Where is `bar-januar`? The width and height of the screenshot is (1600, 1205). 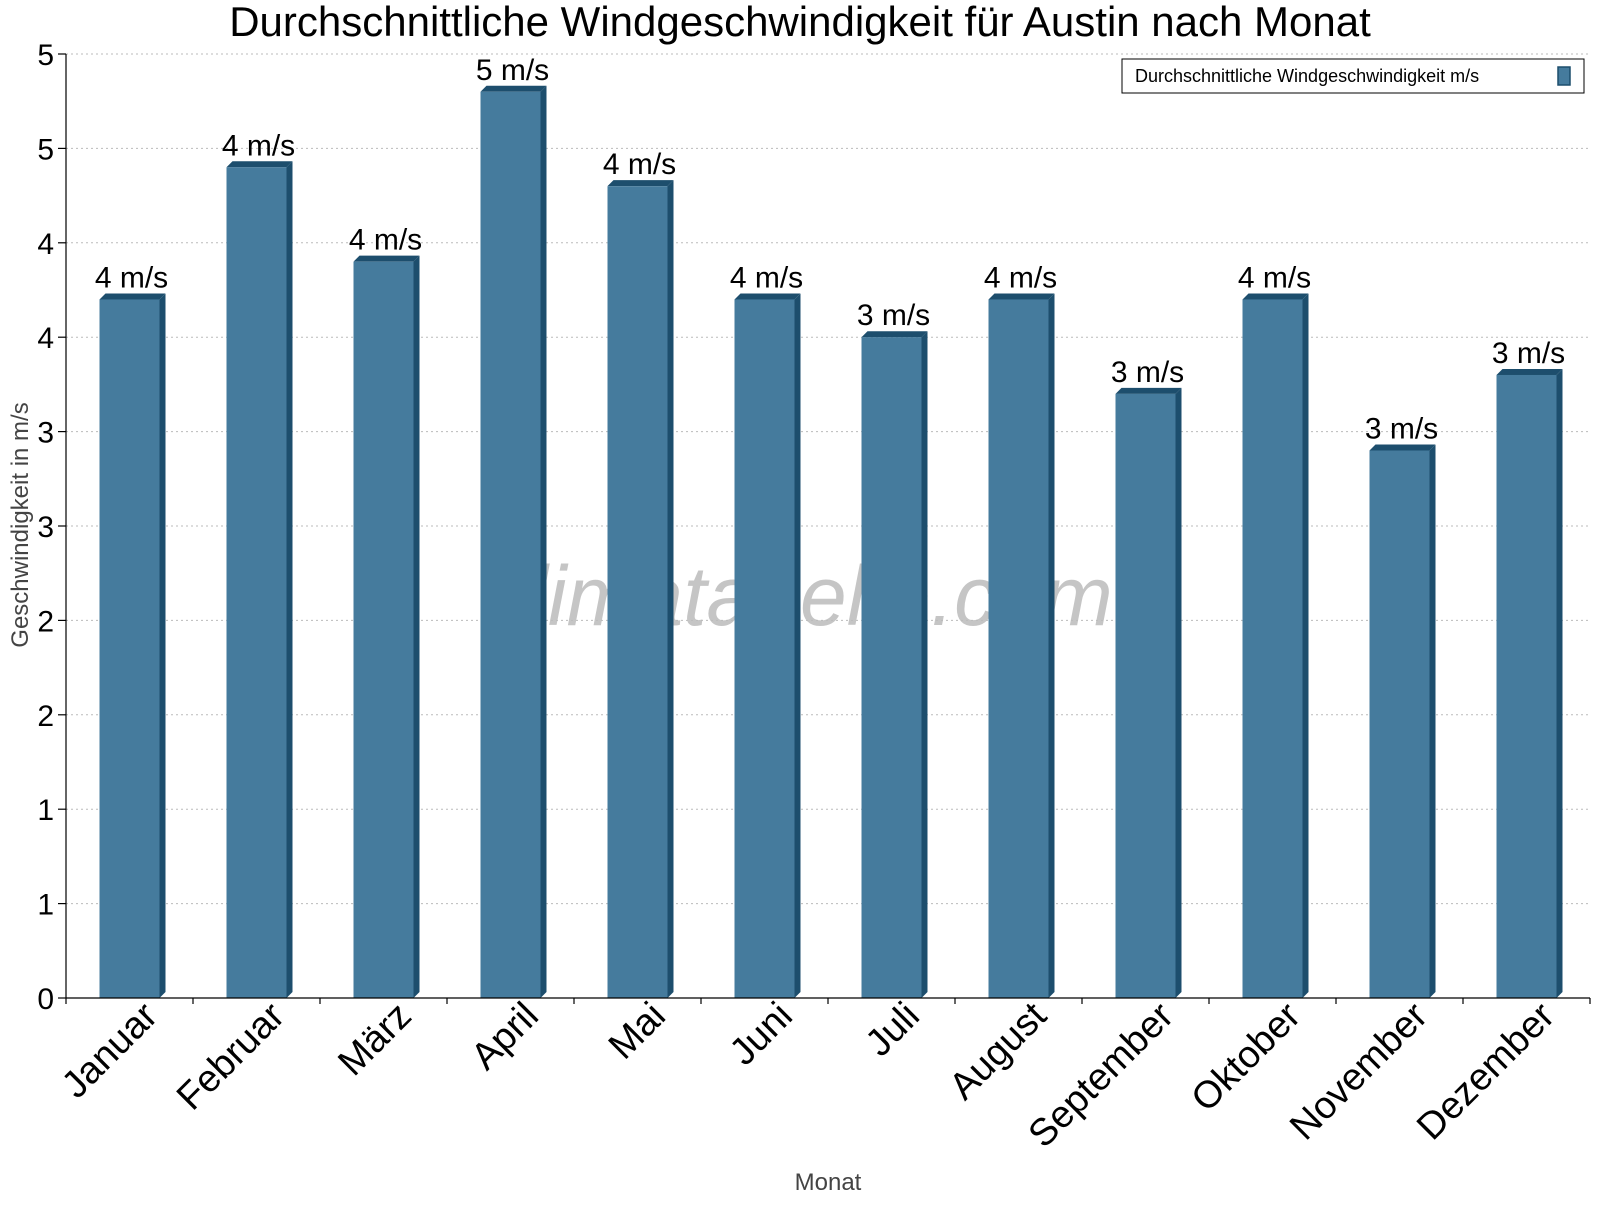 bar-januar is located at coordinates (132, 645).